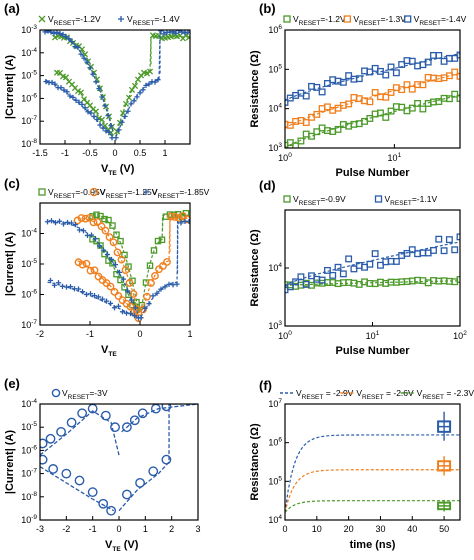 The image size is (474, 560). What do you see at coordinates (126, 169) in the screenshot?
I see `label-suffix: (V)` at bounding box center [126, 169].